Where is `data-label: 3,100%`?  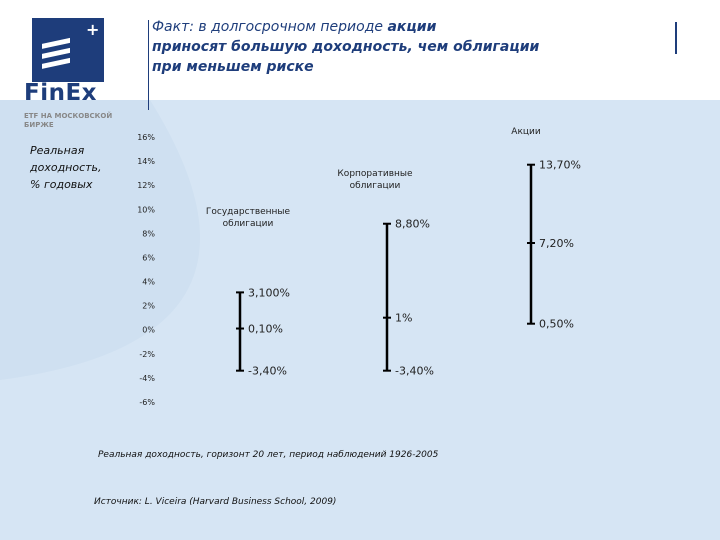 data-label: 3,100% is located at coordinates (269, 292).